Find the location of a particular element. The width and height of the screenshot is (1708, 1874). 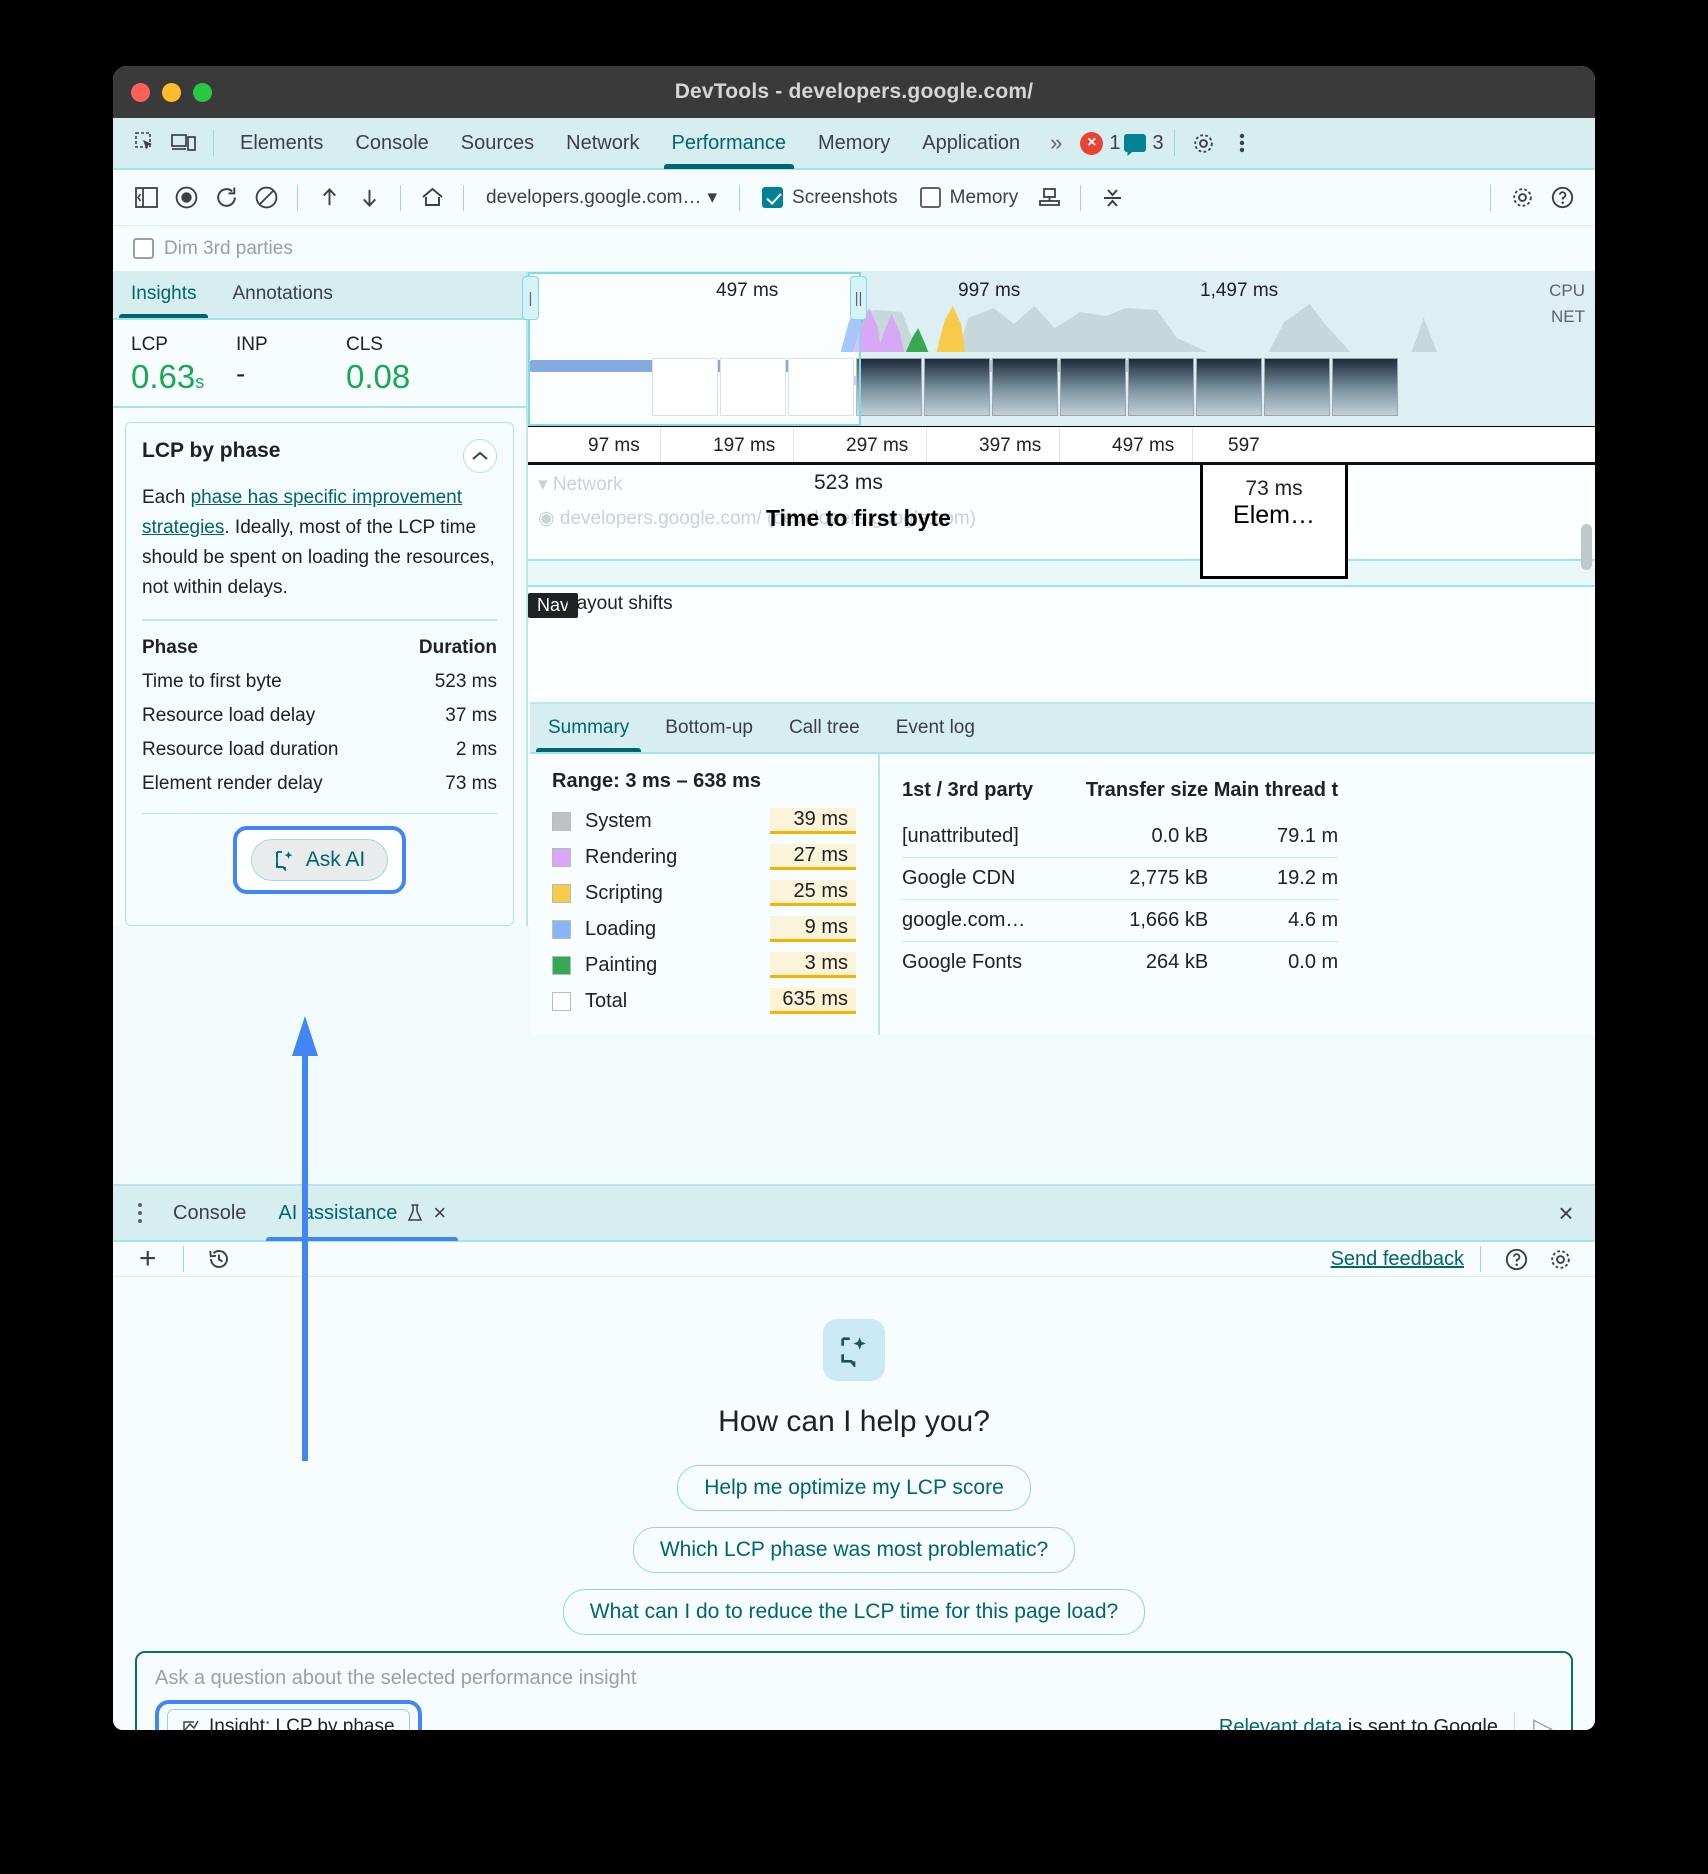

layout-shifts-track-label: Layout shifts is located at coordinates (619, 603).